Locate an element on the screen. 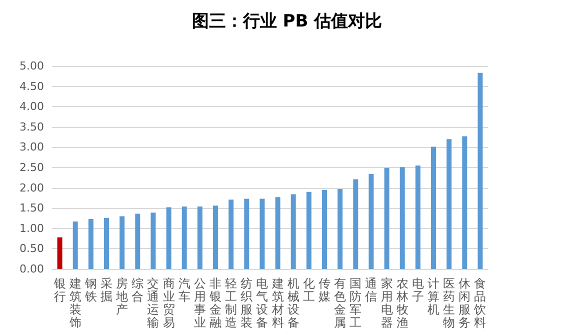  x-tick-label: 采掘 is located at coordinates (106, 290).